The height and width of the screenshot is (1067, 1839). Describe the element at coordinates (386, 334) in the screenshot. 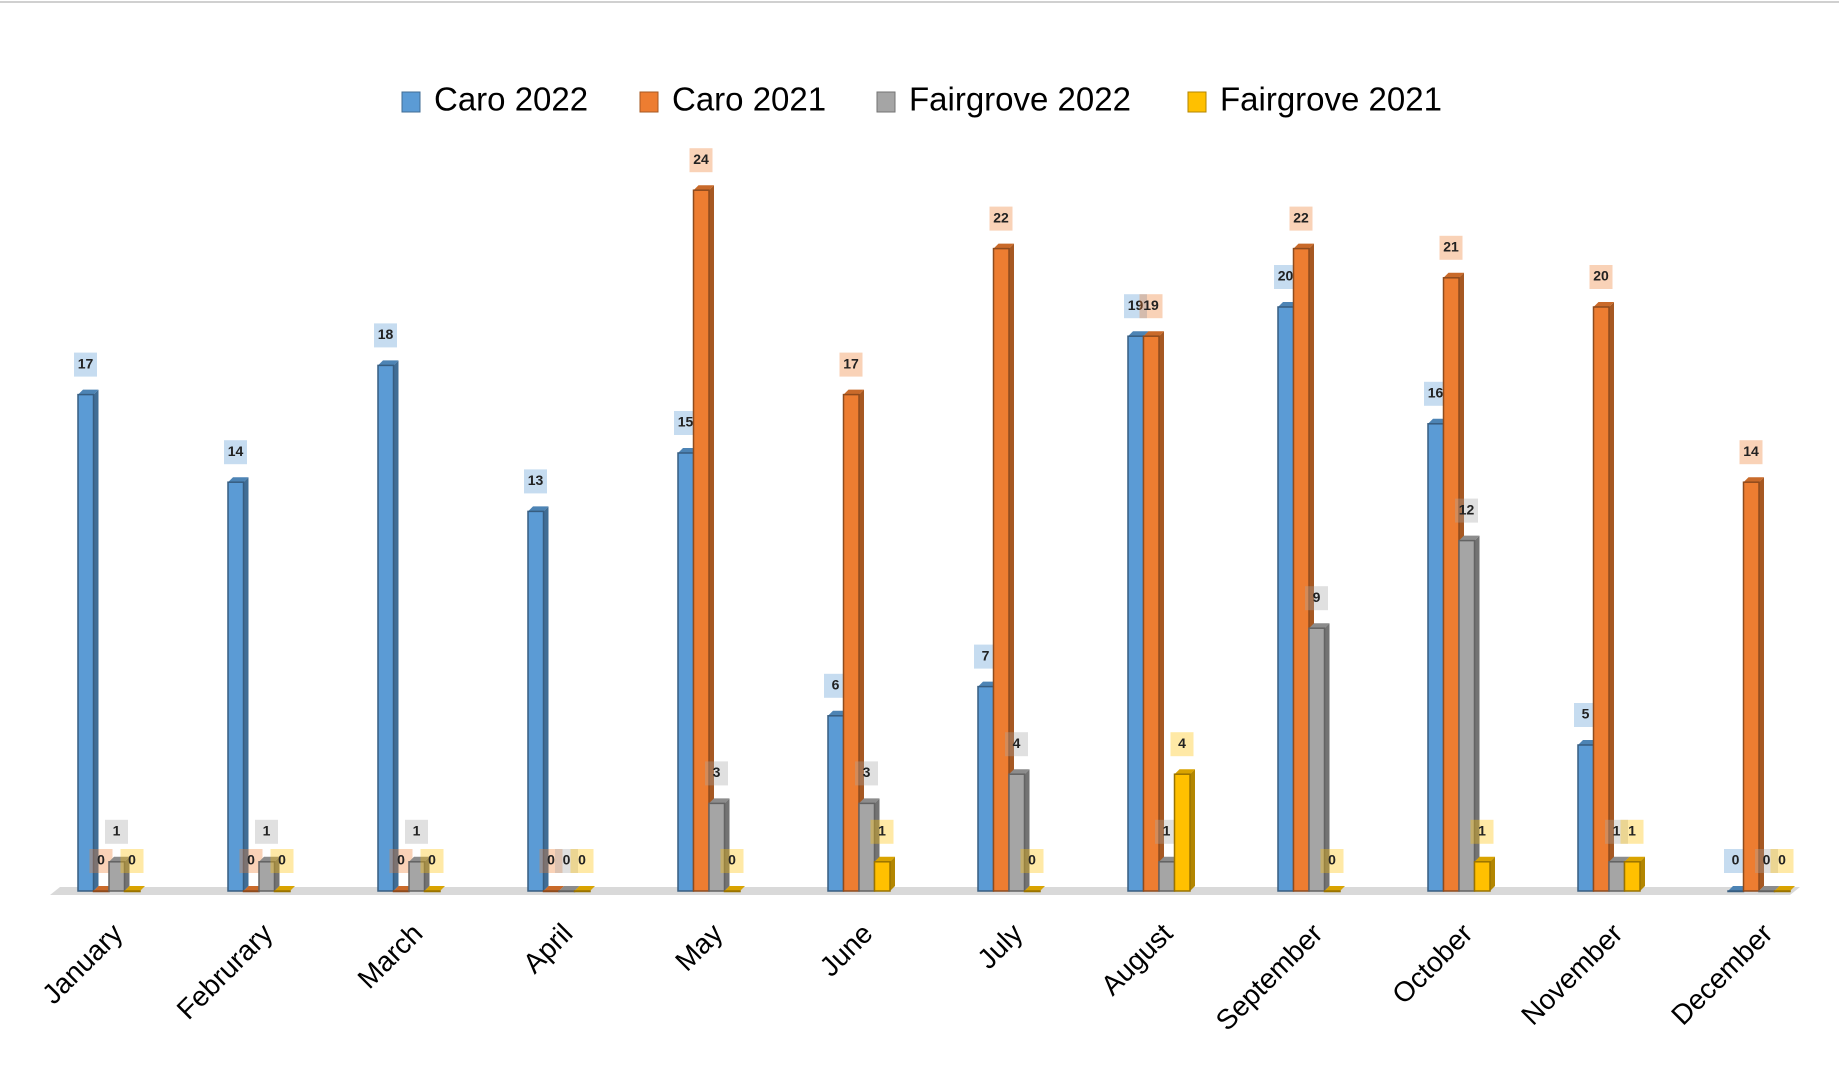

I see `data-label: 18` at that location.